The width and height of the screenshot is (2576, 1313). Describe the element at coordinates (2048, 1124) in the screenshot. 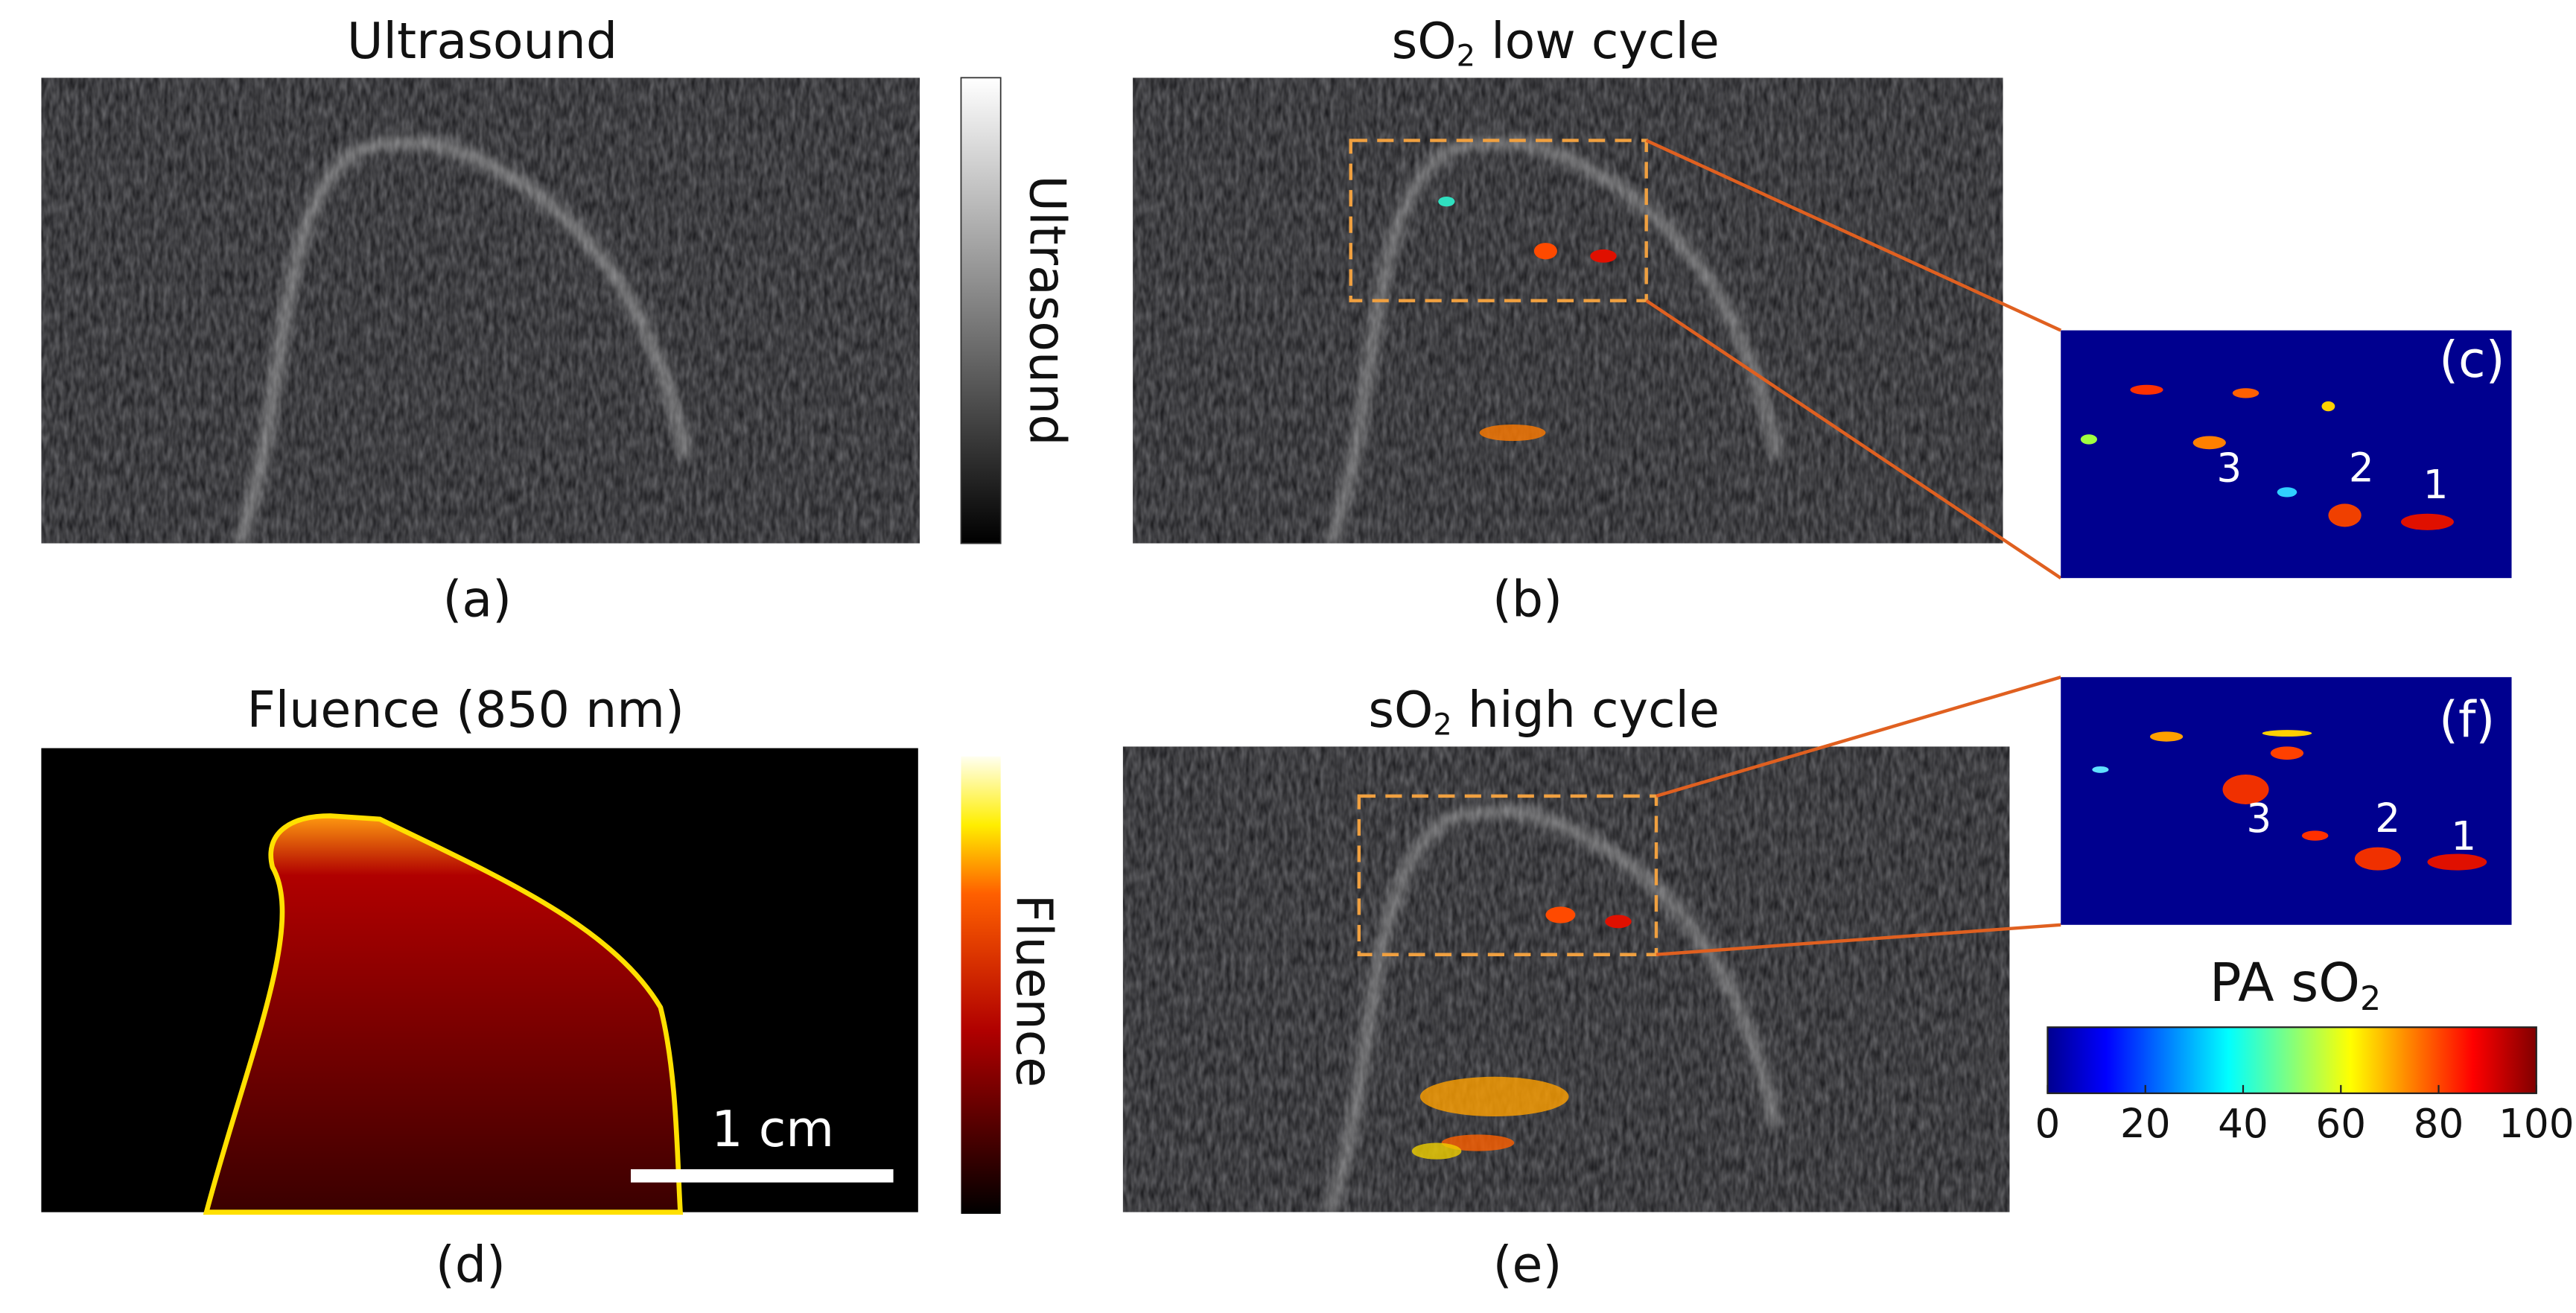

I see `tick-label: 0` at that location.